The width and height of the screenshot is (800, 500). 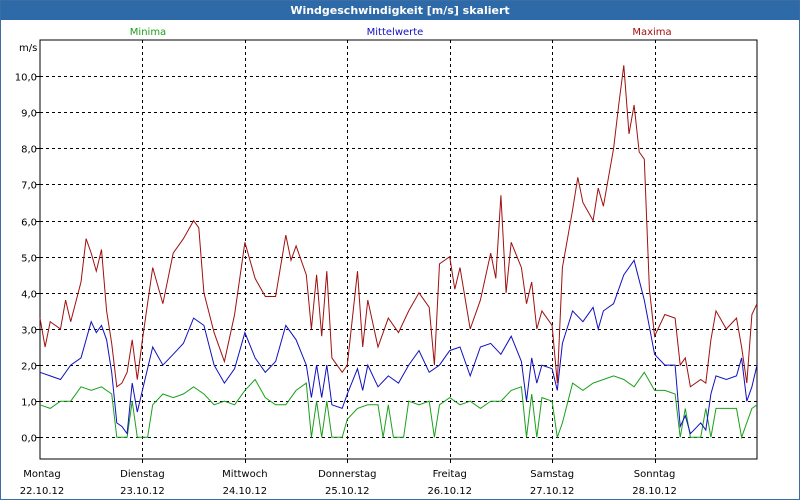 What do you see at coordinates (29, 150) in the screenshot?
I see `y-tick-label: 8,0` at bounding box center [29, 150].